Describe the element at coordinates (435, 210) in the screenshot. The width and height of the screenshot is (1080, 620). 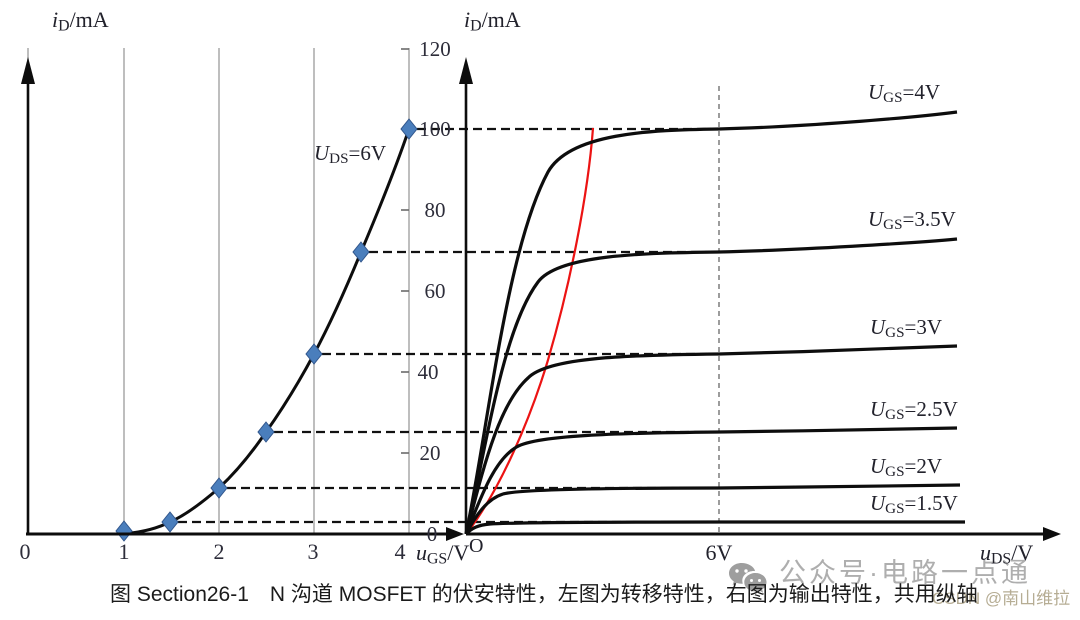
I see `y-tick-80: 80` at that location.